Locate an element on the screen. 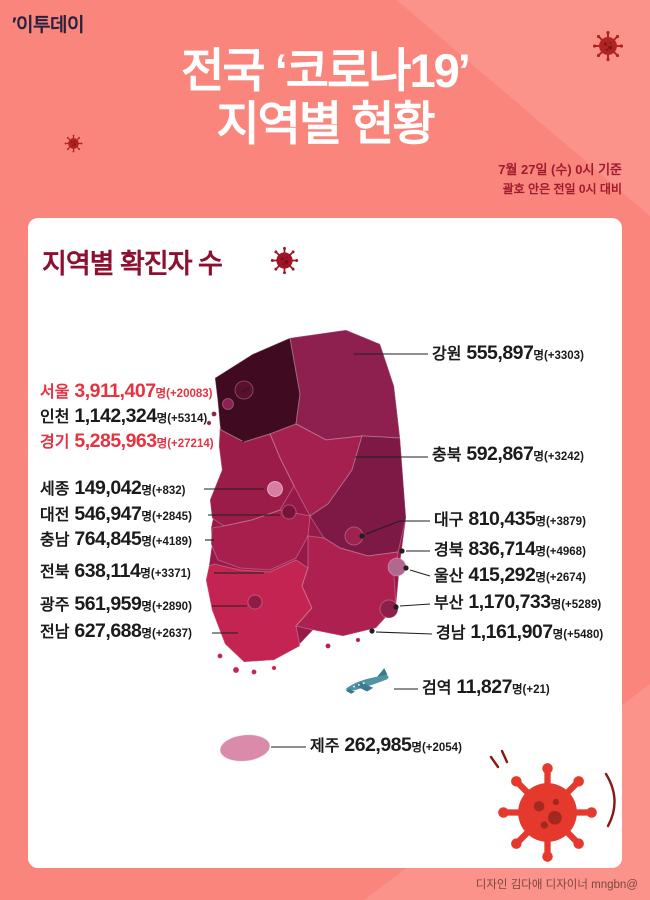 Image resolution: width=650 pixels, height=900 pixels. date-note: 7월 27일 (수) 0시 기준 괄호 안은 전일 0시 대비 is located at coordinates (560, 179).